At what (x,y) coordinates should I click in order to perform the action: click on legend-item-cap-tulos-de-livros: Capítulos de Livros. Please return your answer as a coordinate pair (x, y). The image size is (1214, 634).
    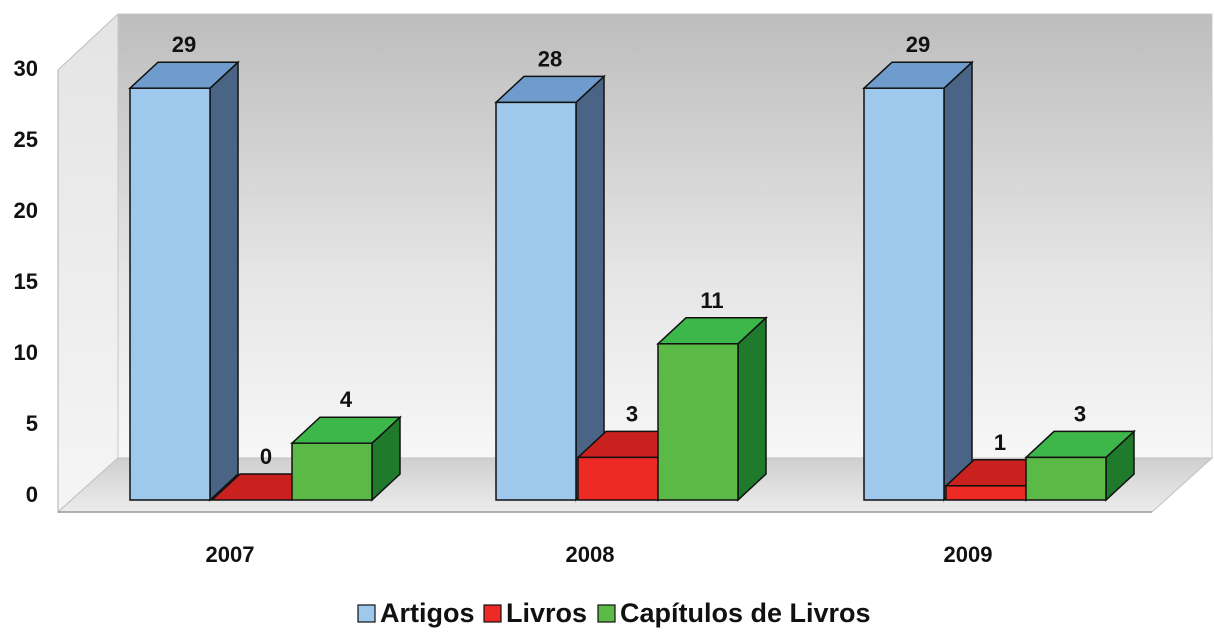
    Looking at the image, I should click on (734, 613).